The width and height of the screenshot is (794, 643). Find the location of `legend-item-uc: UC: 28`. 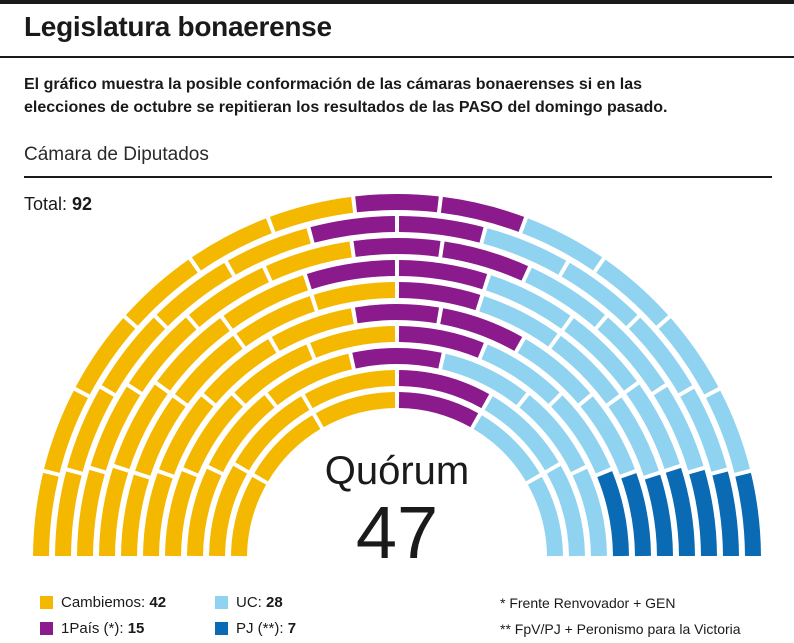

legend-item-uc: UC: 28 is located at coordinates (249, 602).